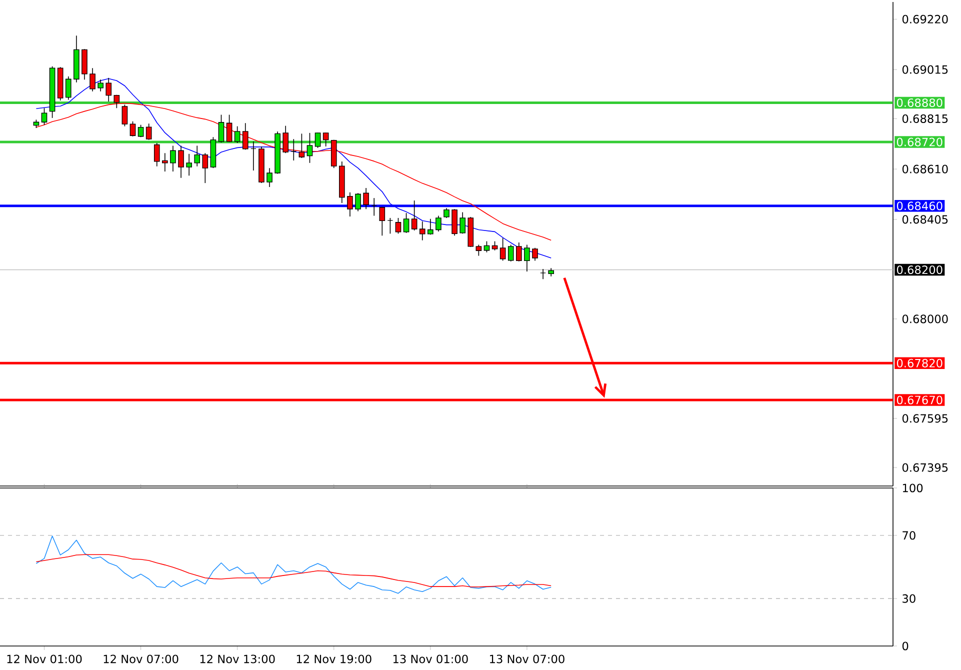  I want to click on x-tick-label: 12 Nov 07:00, so click(141, 659).